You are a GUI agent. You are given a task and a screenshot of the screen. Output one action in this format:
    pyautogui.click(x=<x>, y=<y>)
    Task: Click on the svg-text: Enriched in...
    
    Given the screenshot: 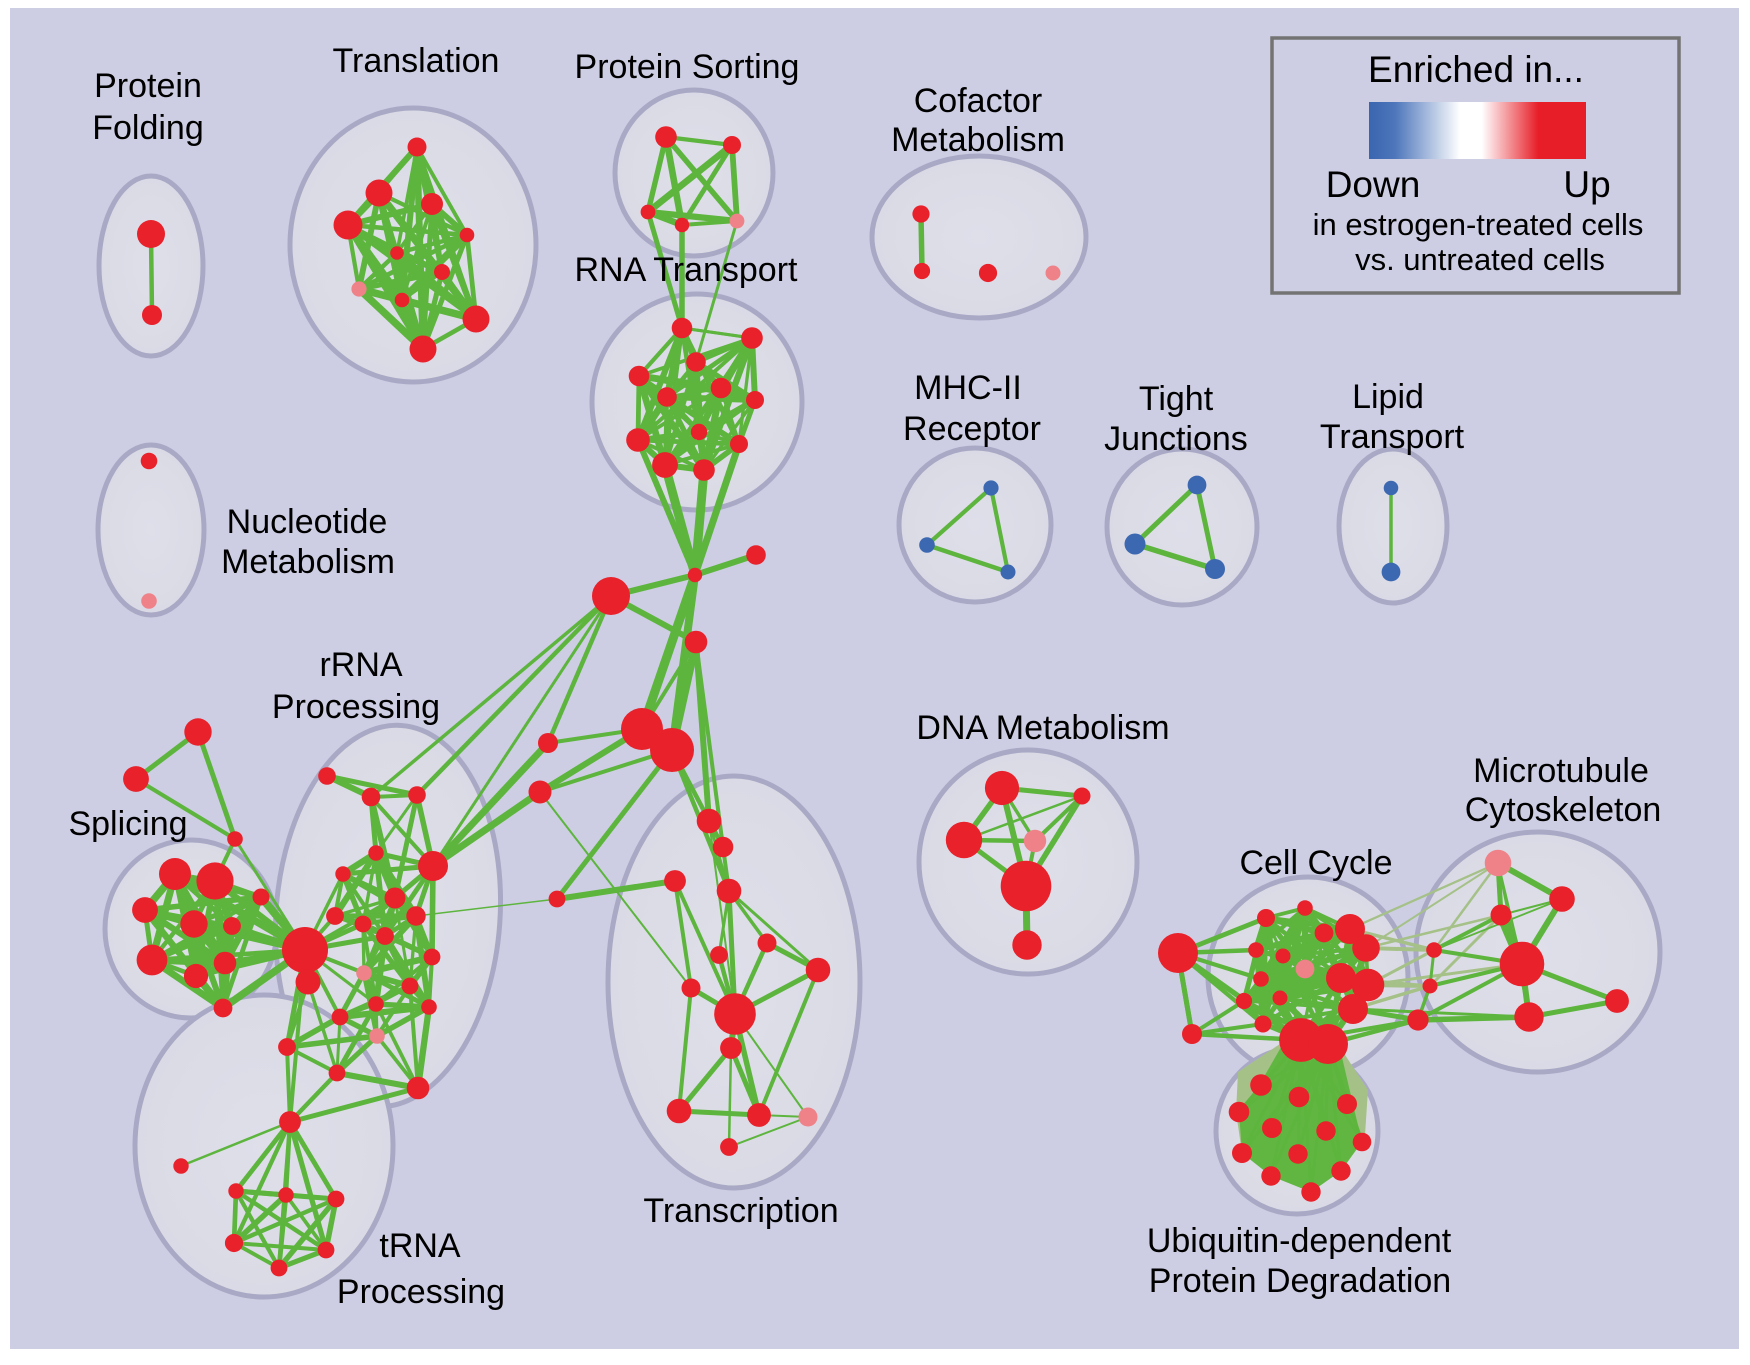 What is the action you would take?
    pyautogui.click(x=1476, y=69)
    